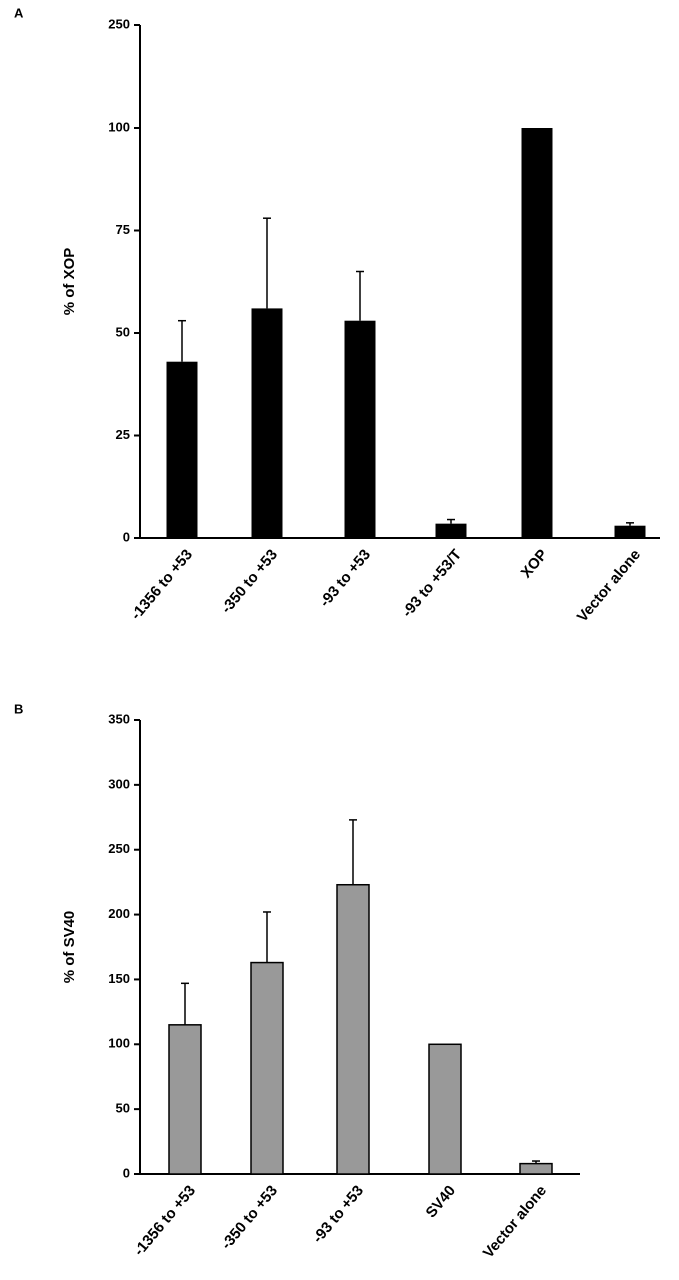 The height and width of the screenshot is (1280, 679). What do you see at coordinates (119, 978) in the screenshot?
I see `y-tick-label: 150` at bounding box center [119, 978].